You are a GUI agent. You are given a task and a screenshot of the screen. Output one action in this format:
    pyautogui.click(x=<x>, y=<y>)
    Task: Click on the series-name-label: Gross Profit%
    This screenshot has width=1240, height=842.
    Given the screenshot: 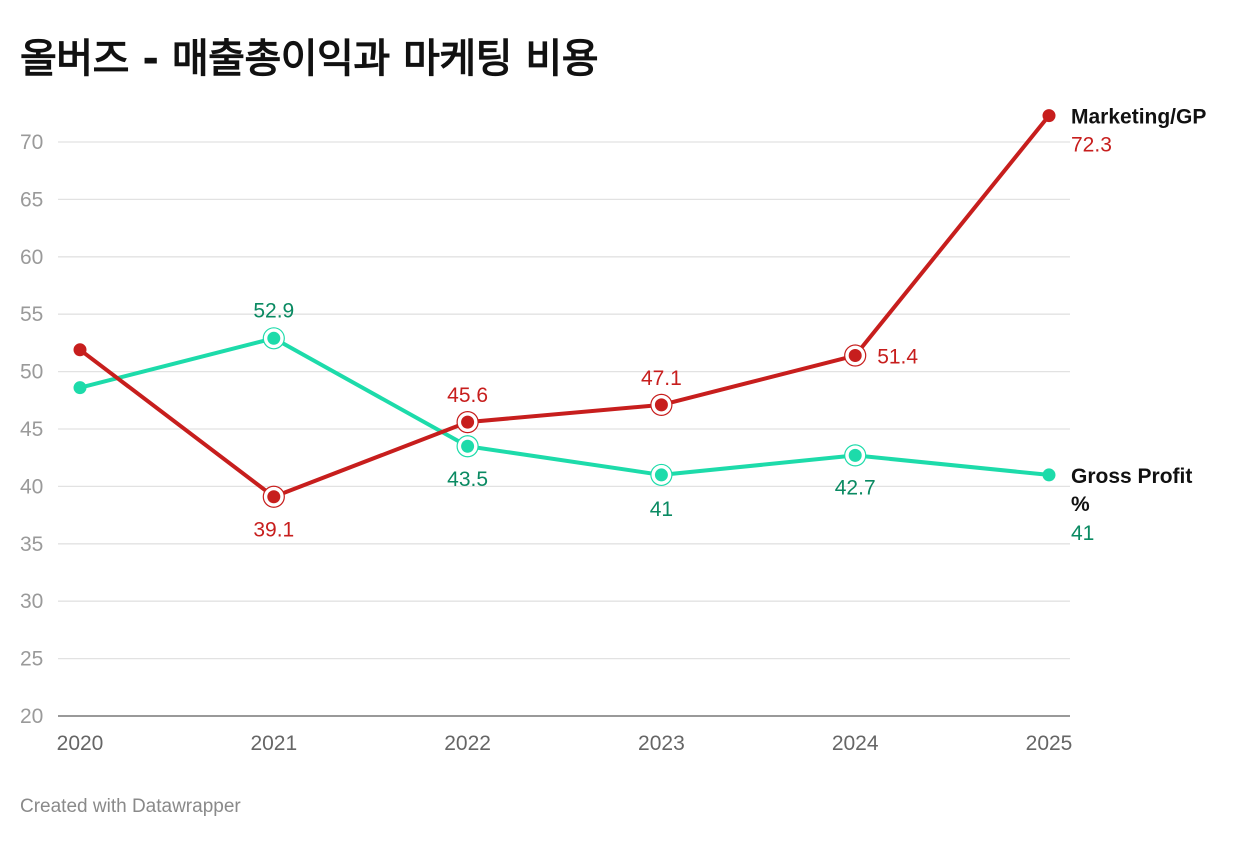 What is the action you would take?
    pyautogui.click(x=1131, y=490)
    